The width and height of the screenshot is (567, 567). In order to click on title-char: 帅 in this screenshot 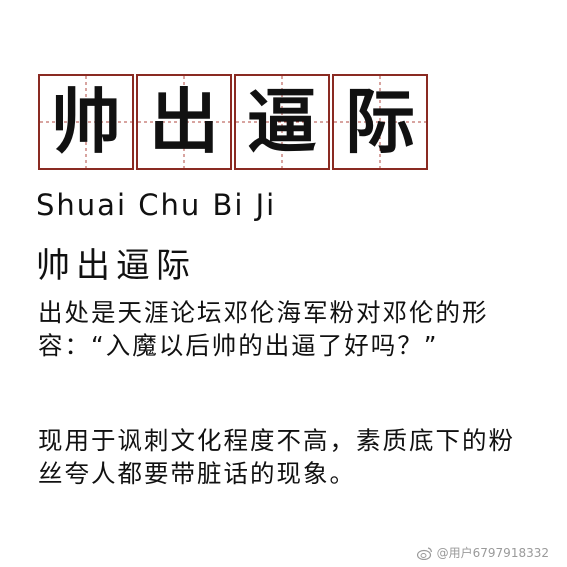, I will do `click(86, 121)`.